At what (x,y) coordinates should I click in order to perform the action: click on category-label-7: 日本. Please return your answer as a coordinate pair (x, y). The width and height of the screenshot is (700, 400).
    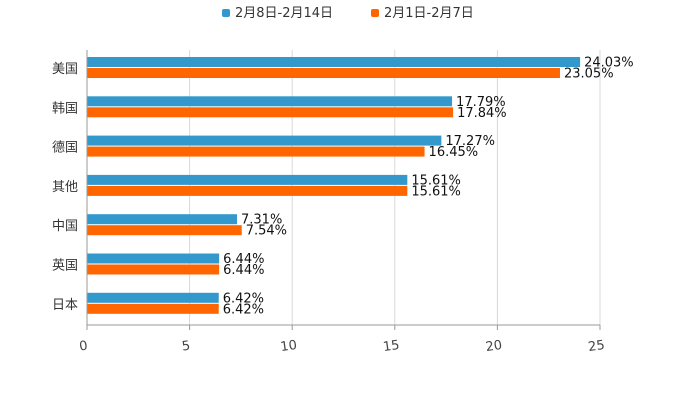
    Looking at the image, I should click on (65, 305).